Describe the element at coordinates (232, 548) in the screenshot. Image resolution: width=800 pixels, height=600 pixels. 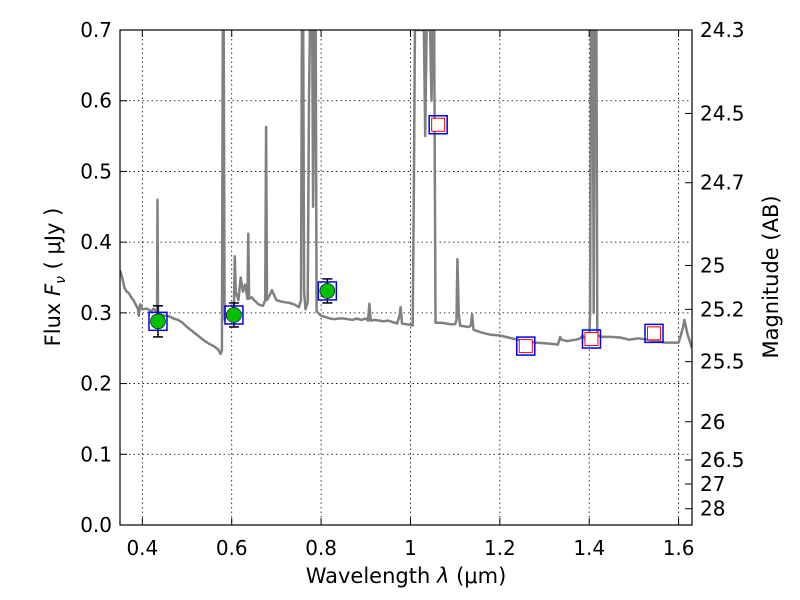
I see `x-tick-label: 0.6` at that location.